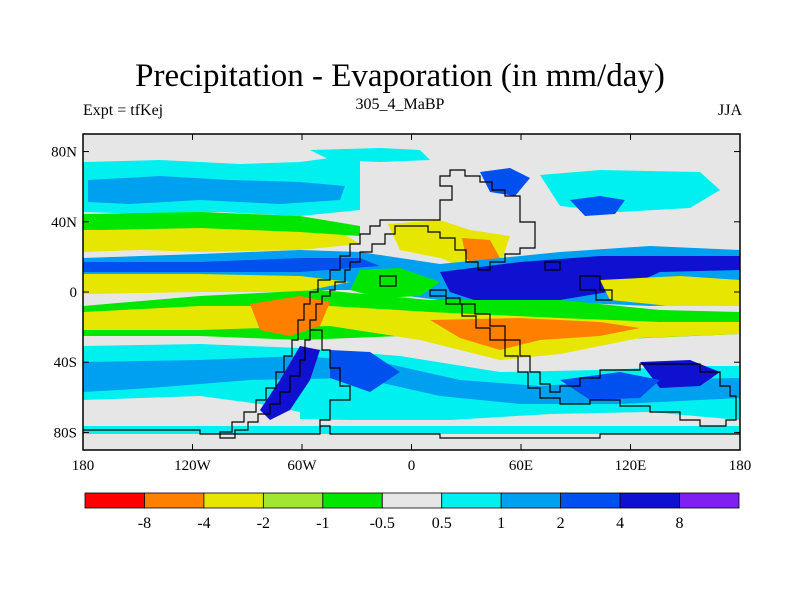 The image size is (800, 600). What do you see at coordinates (411, 432) in the screenshot?
I see `outline-antarctica` at bounding box center [411, 432].